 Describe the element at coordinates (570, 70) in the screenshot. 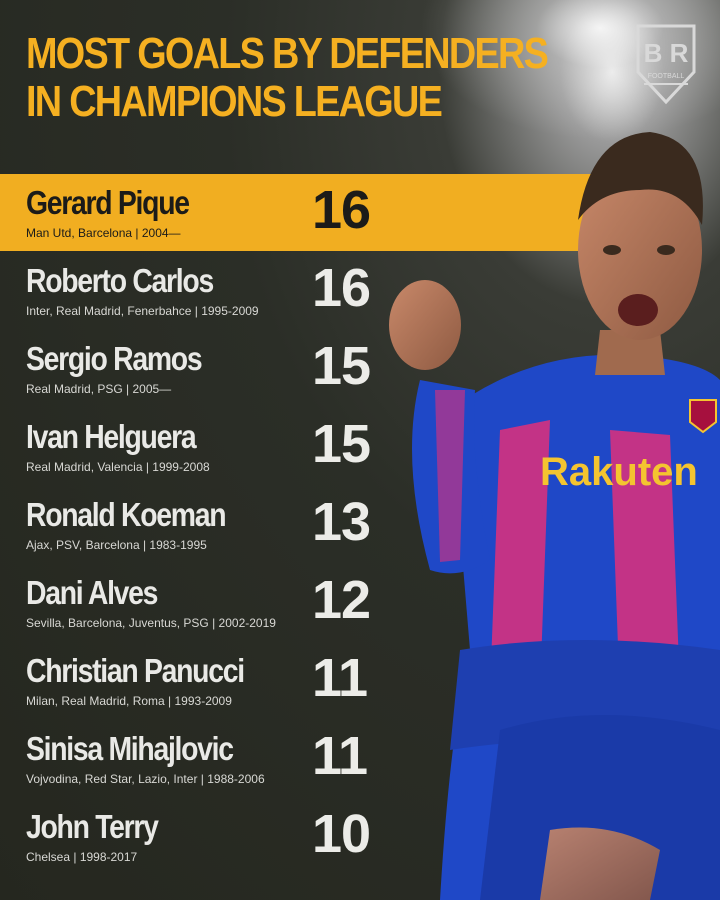

I see `stadium-light-glow` at that location.